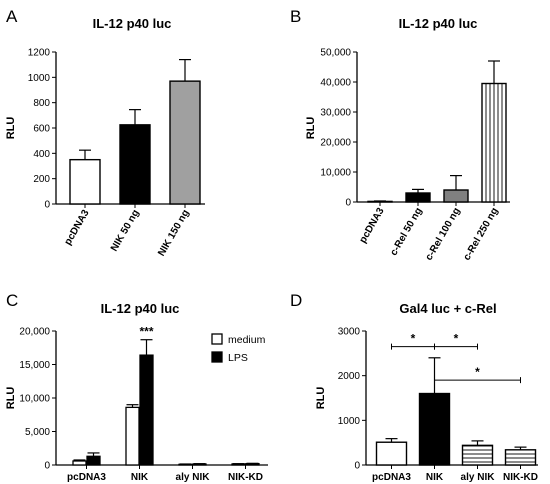  I want to click on y-tick-label: 600, so click(41, 129).